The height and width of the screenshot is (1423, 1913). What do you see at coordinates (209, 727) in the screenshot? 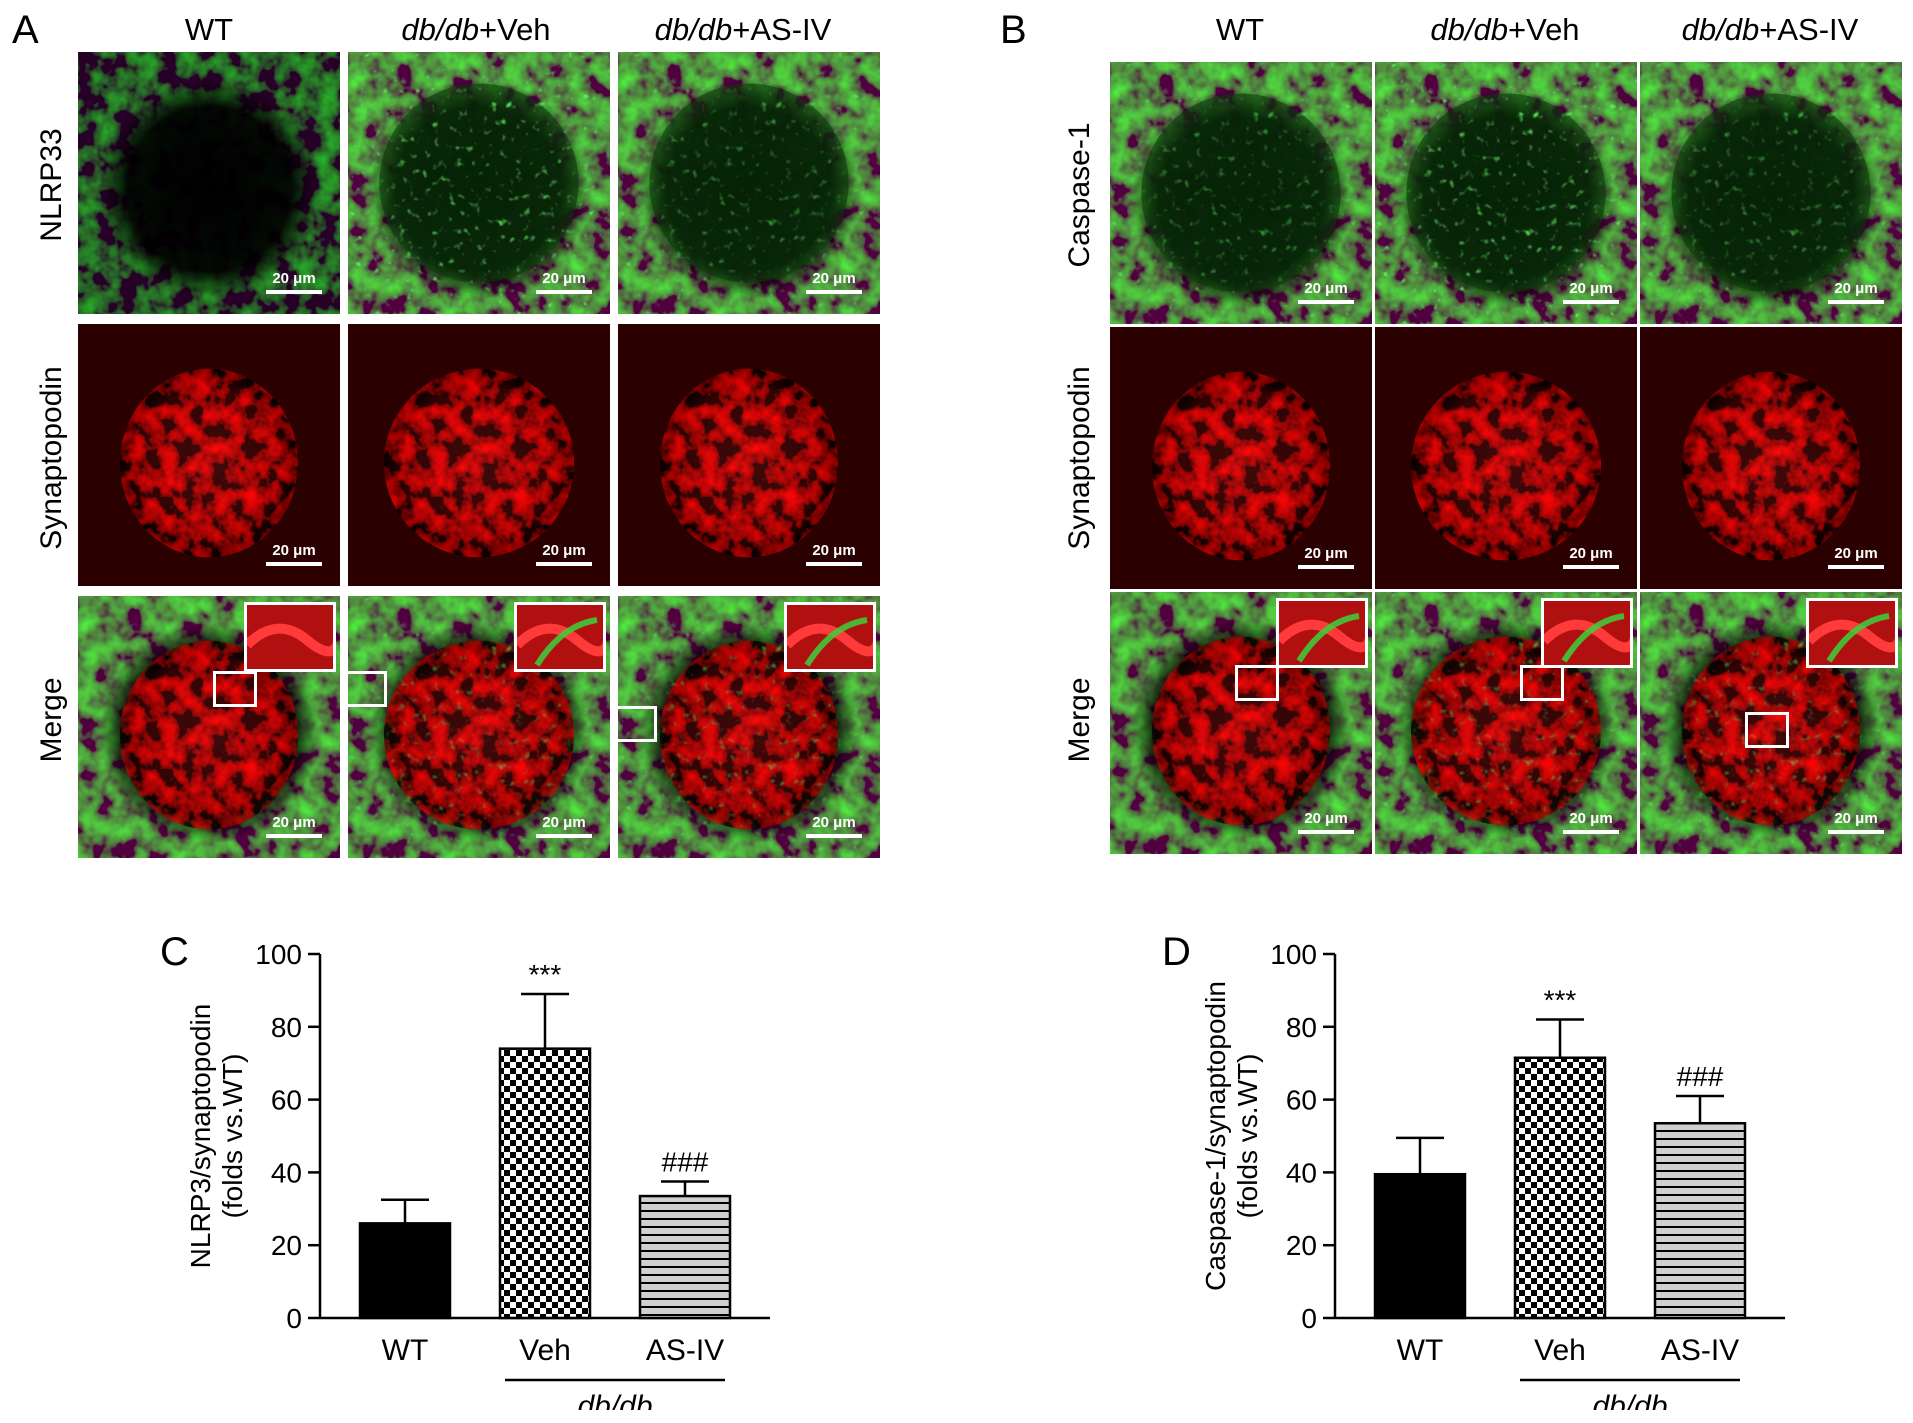
I see `micrograph-a-merge-wt: 20 μm` at bounding box center [209, 727].